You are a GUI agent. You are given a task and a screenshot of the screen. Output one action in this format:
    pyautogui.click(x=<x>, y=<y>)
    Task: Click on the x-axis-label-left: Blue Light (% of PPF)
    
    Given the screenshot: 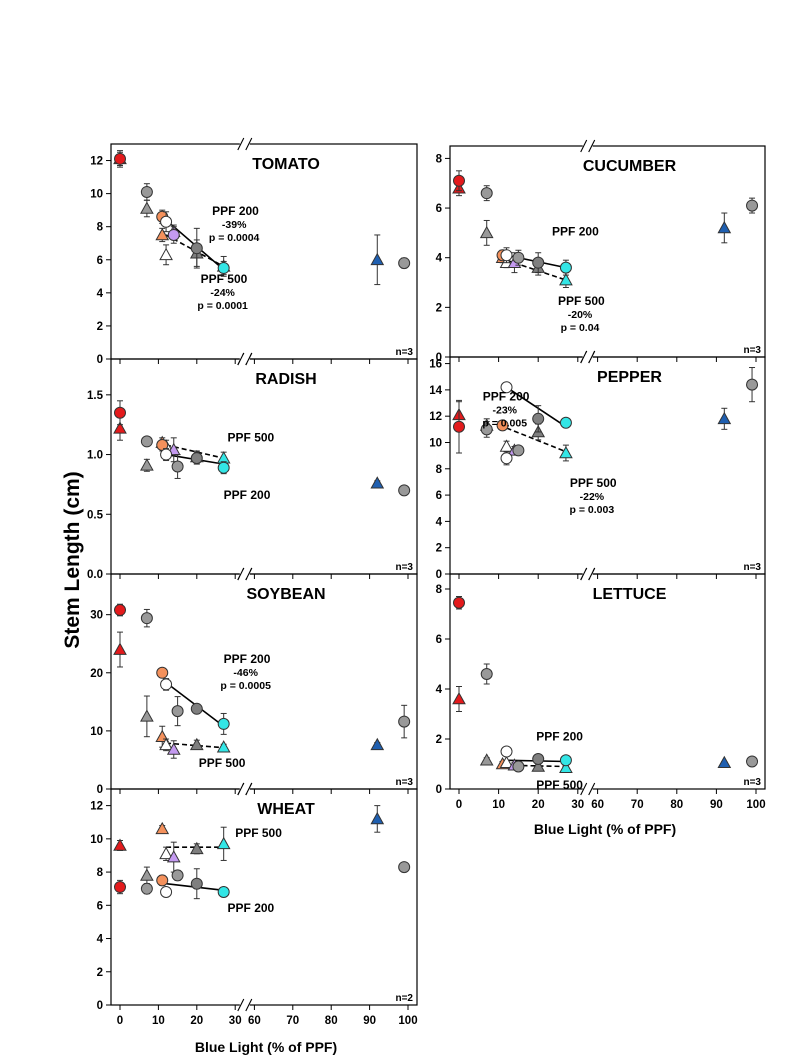 What is the action you would take?
    pyautogui.click(x=266, y=1047)
    